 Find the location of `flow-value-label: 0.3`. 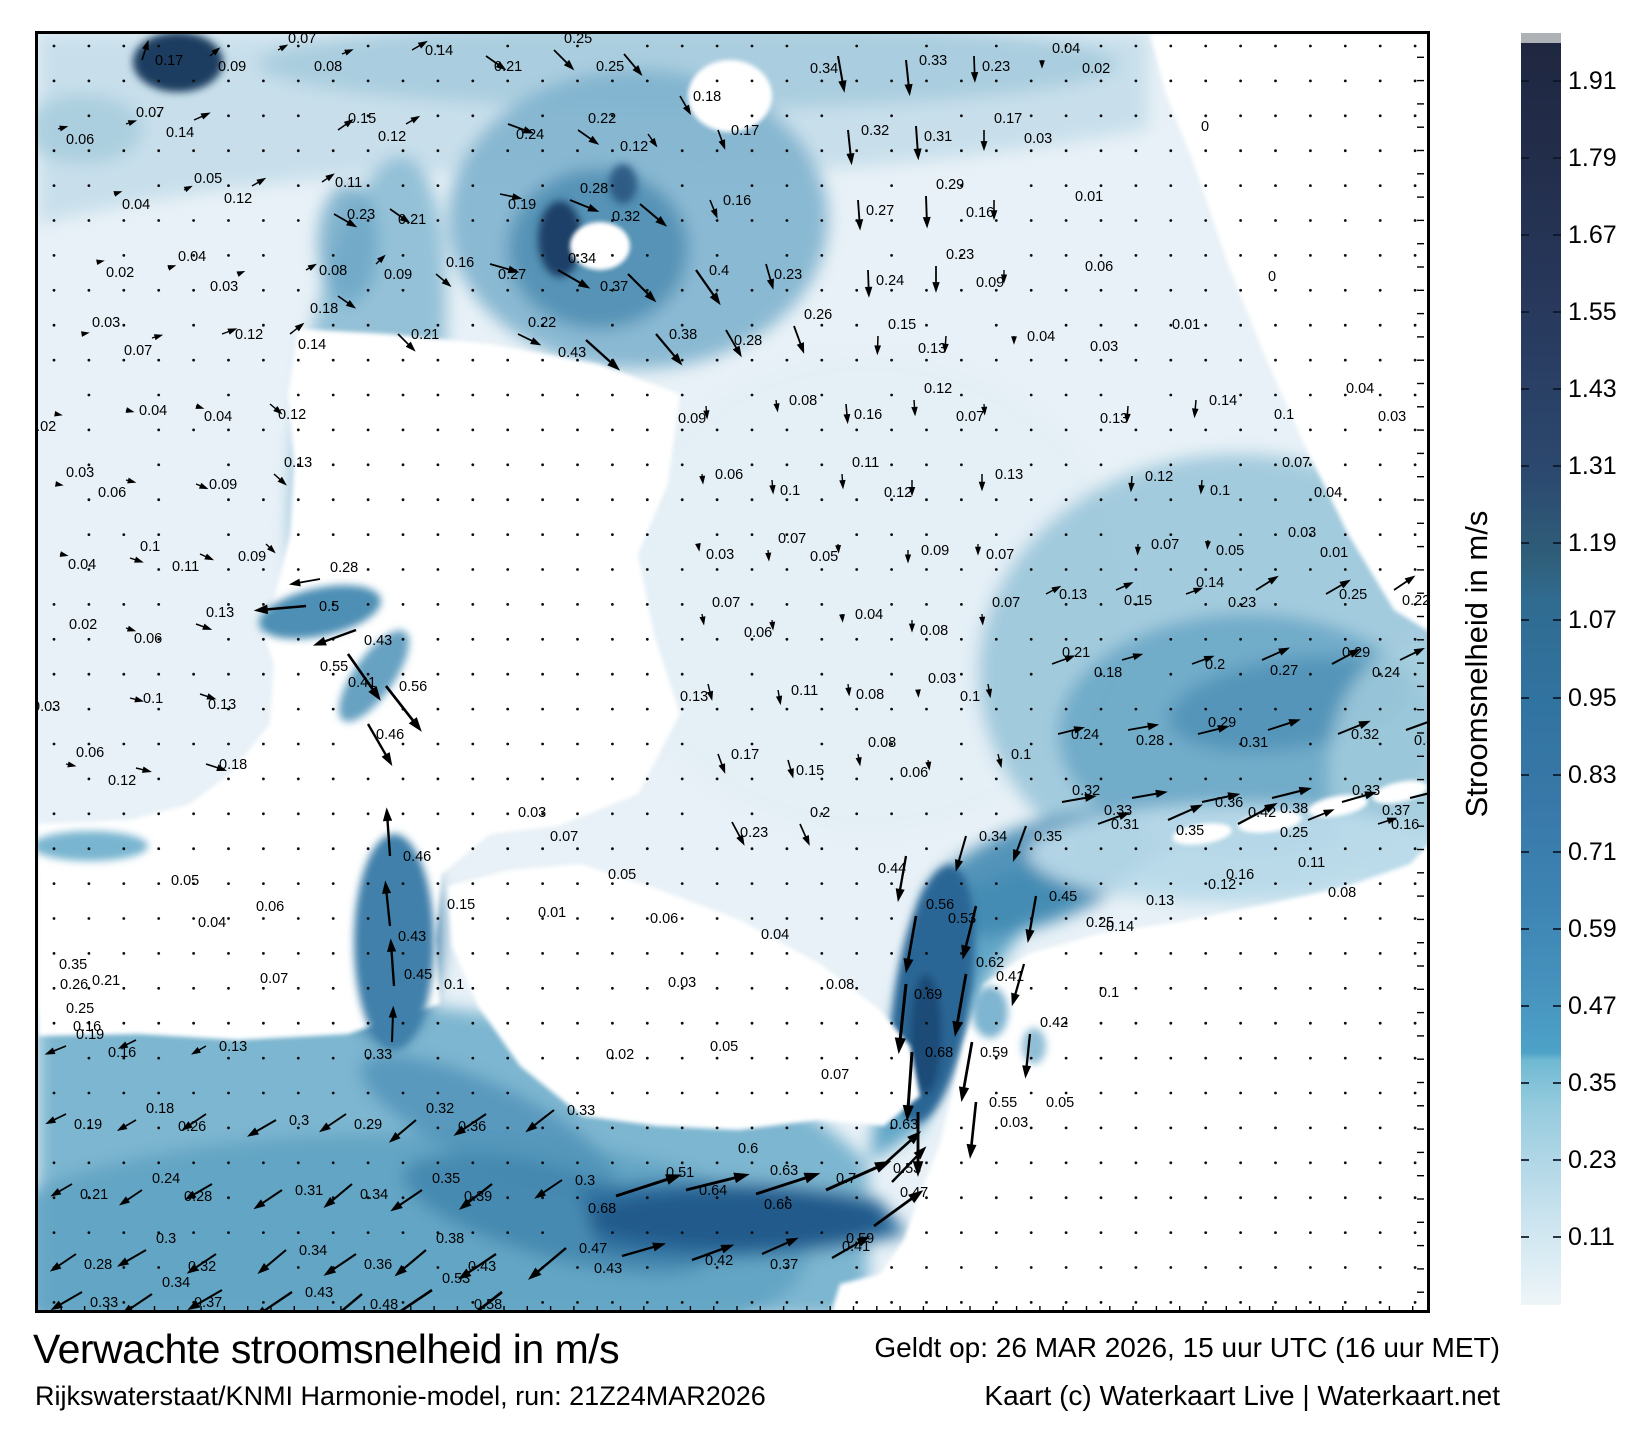

flow-value-label: 0.3 is located at coordinates (166, 1239).